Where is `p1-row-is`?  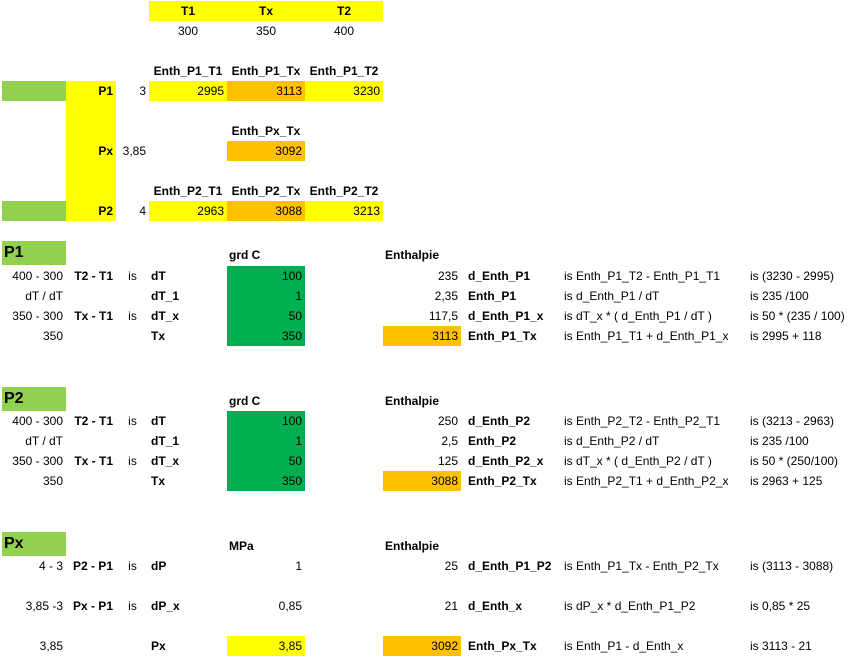
p1-row-is is located at coordinates (132, 336).